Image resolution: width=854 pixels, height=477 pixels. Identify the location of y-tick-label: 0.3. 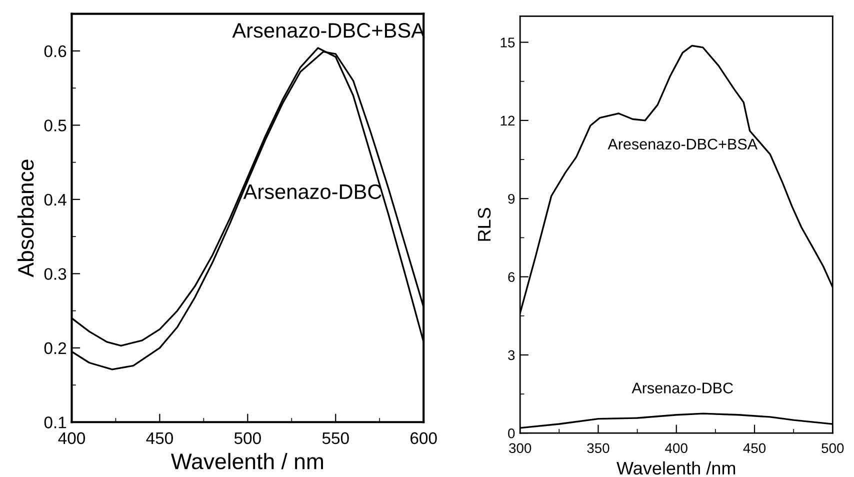
(55, 274).